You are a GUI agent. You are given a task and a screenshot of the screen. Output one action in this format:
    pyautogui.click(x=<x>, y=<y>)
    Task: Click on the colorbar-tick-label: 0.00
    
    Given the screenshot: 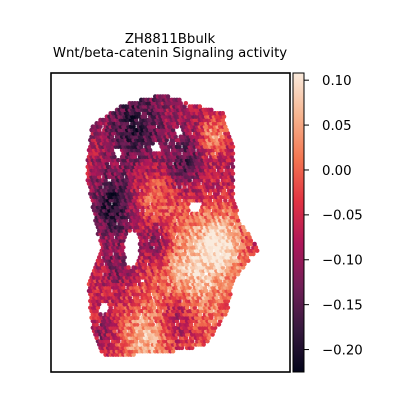 What is the action you would take?
    pyautogui.click(x=337, y=171)
    